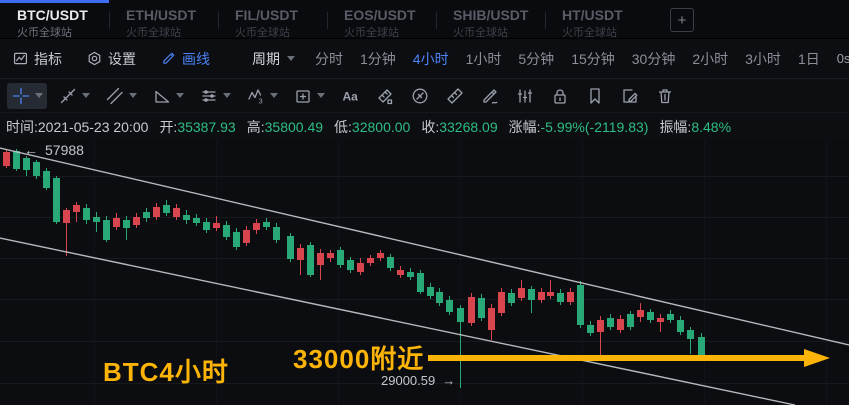  I want to click on timeframe-5分钟: 5分钟, so click(536, 58).